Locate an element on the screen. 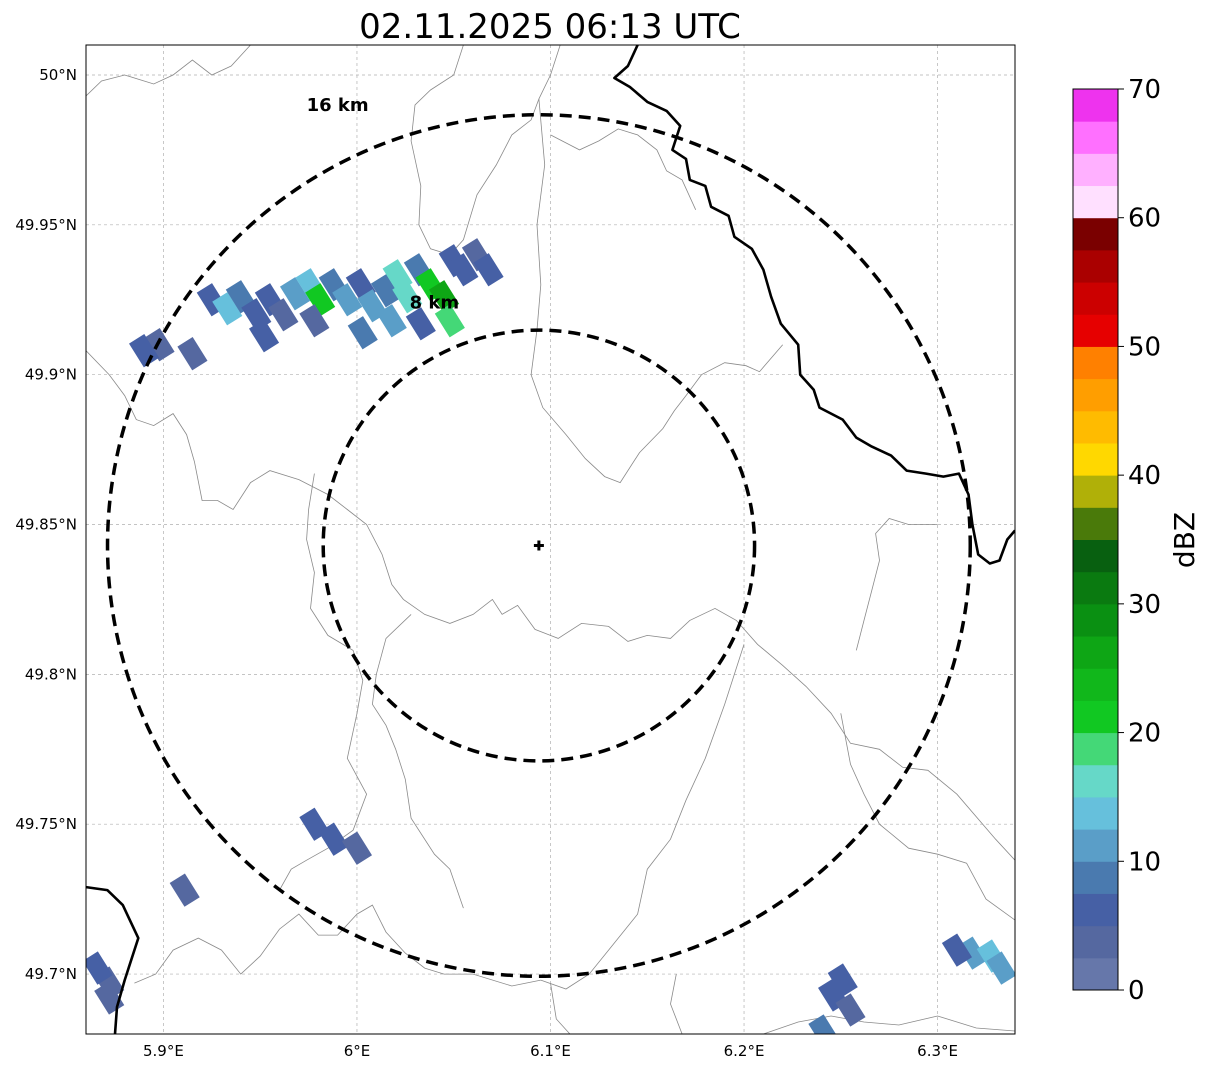 The height and width of the screenshot is (1069, 1207). radar-site-cross is located at coordinates (538, 545).